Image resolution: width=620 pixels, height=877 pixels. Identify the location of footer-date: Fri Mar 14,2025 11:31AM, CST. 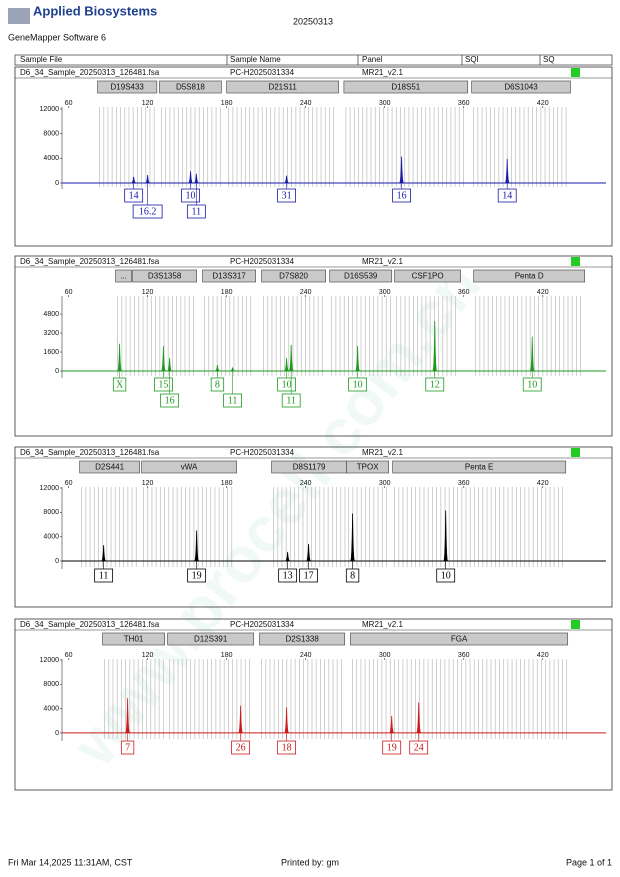
(70, 862).